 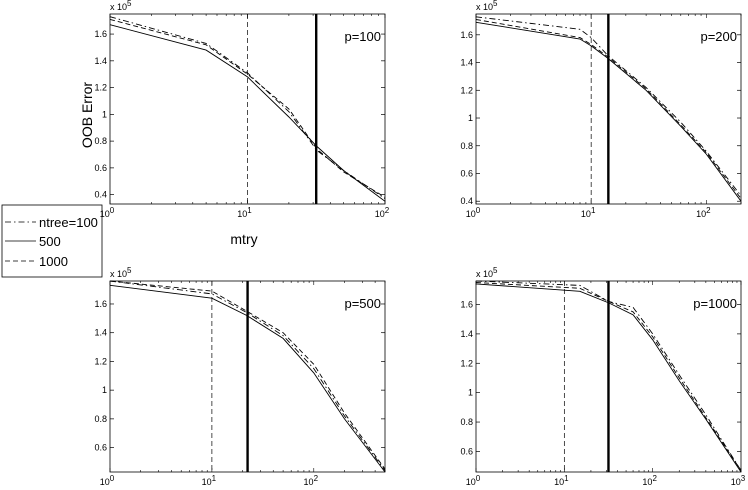 What do you see at coordinates (466, 35) in the screenshot?
I see `y-tick-label-top-right: 1.6` at bounding box center [466, 35].